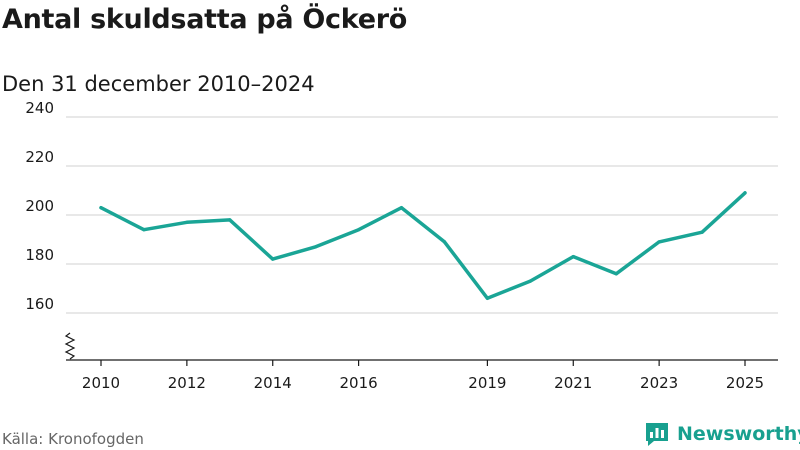 The width and height of the screenshot is (800, 450). I want to click on data-point-2022, so click(616, 274).